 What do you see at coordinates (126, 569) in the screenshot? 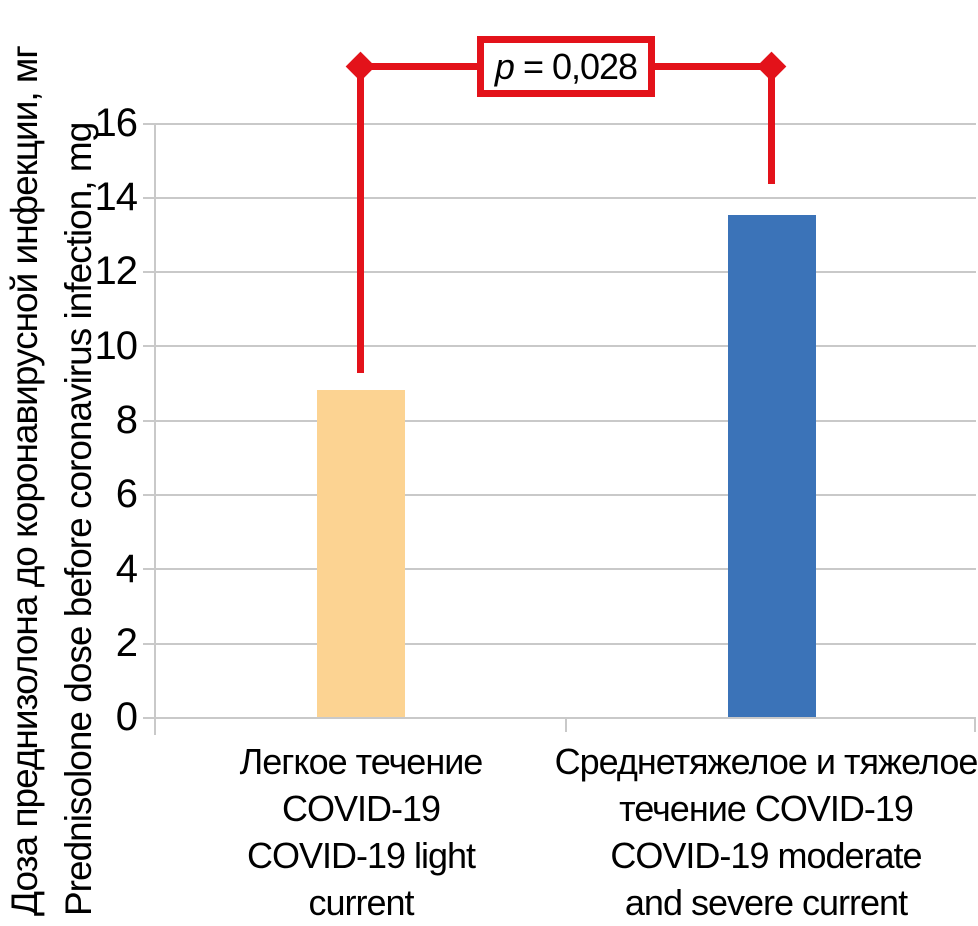
I see `y-tick-label: 4` at bounding box center [126, 569].